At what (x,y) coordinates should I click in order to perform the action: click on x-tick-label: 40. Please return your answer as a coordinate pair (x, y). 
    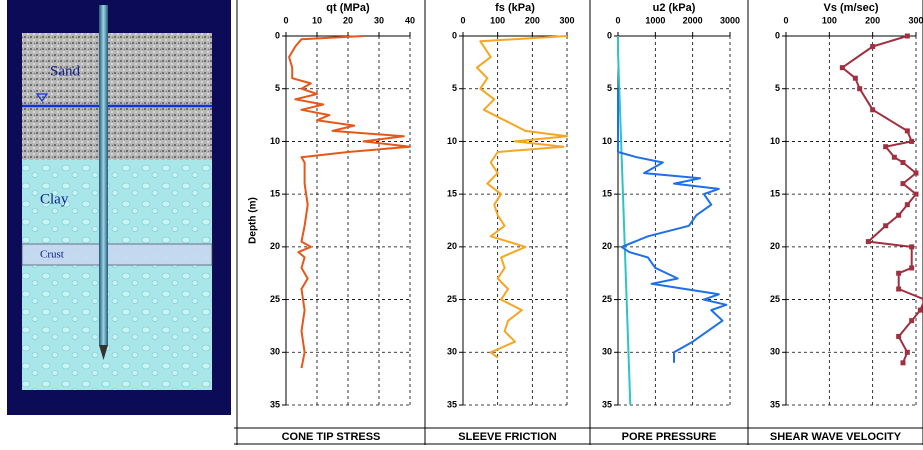
    Looking at the image, I should click on (410, 20).